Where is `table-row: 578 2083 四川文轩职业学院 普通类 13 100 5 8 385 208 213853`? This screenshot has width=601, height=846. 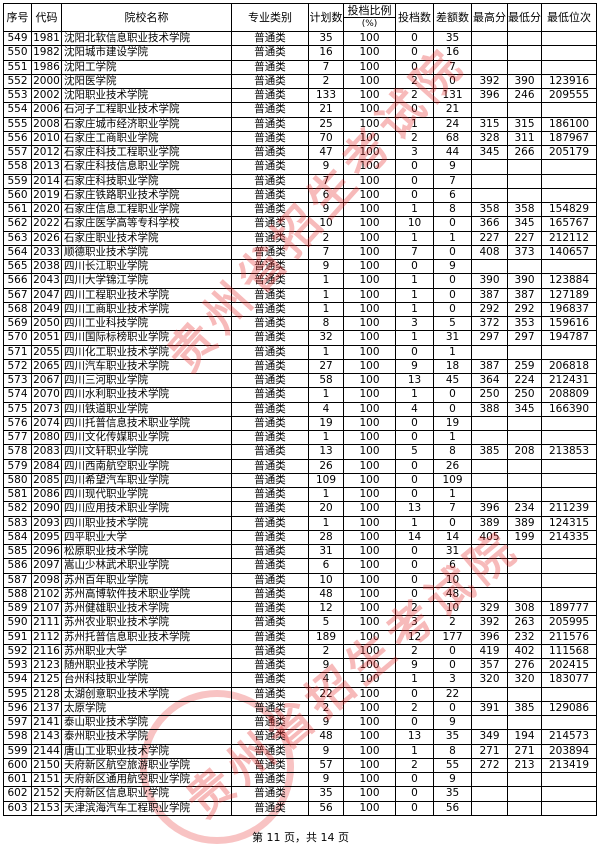
table-row: 578 2083 四川文轩职业学院 普通类 13 100 5 8 385 208 213853 is located at coordinates (300, 452).